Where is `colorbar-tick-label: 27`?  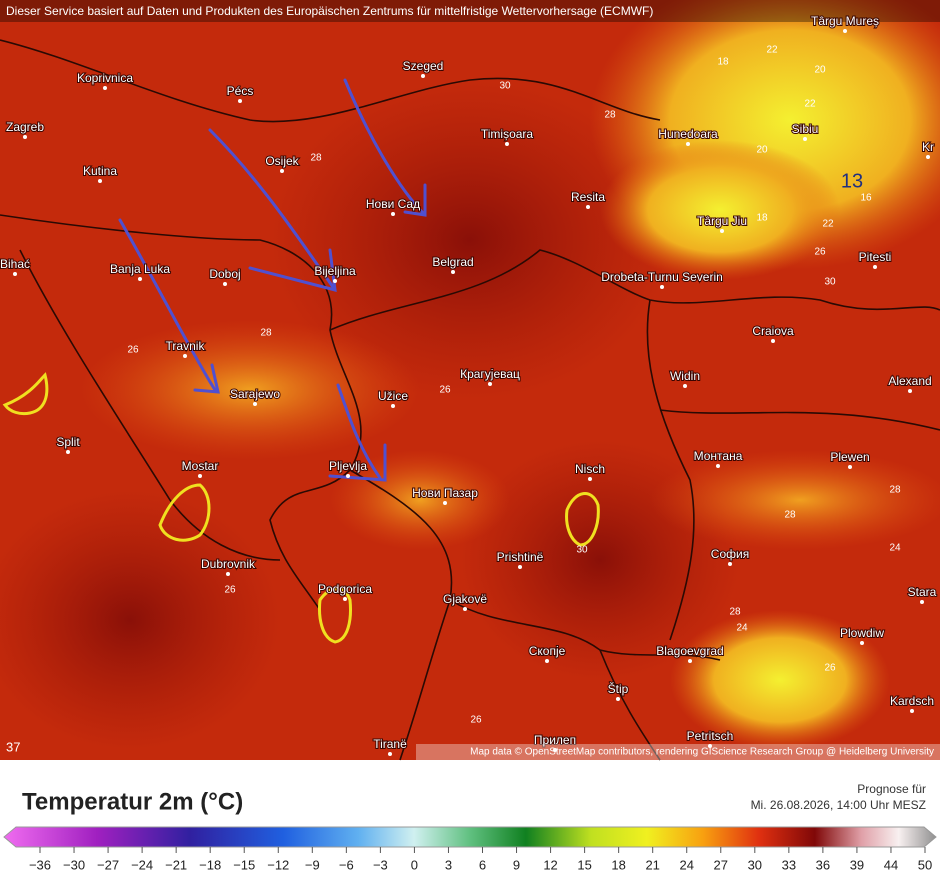 colorbar-tick-label: 27 is located at coordinates (721, 864).